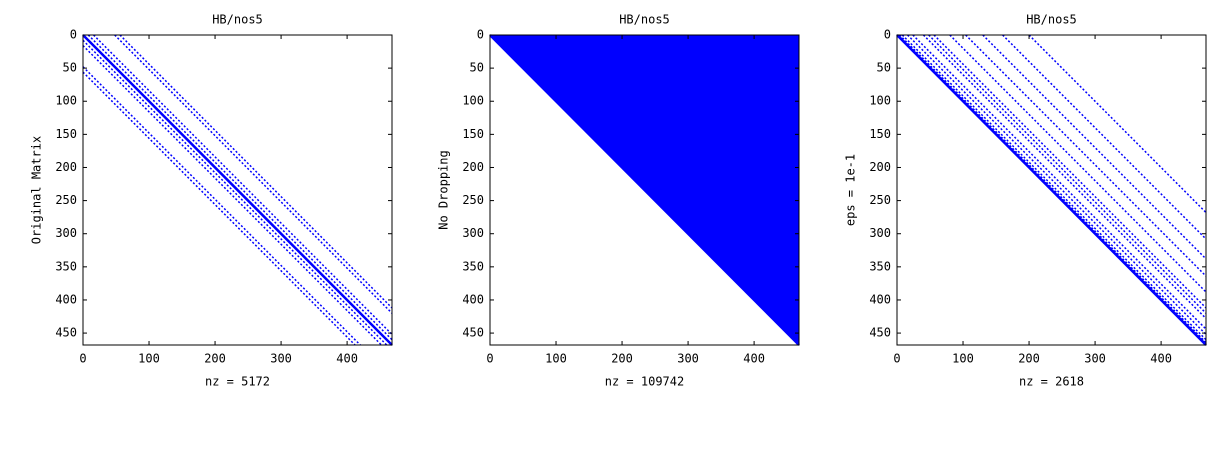 This screenshot has height=463, width=1220. I want to click on y-axis-label: eps = 1e-1, so click(851, 190).